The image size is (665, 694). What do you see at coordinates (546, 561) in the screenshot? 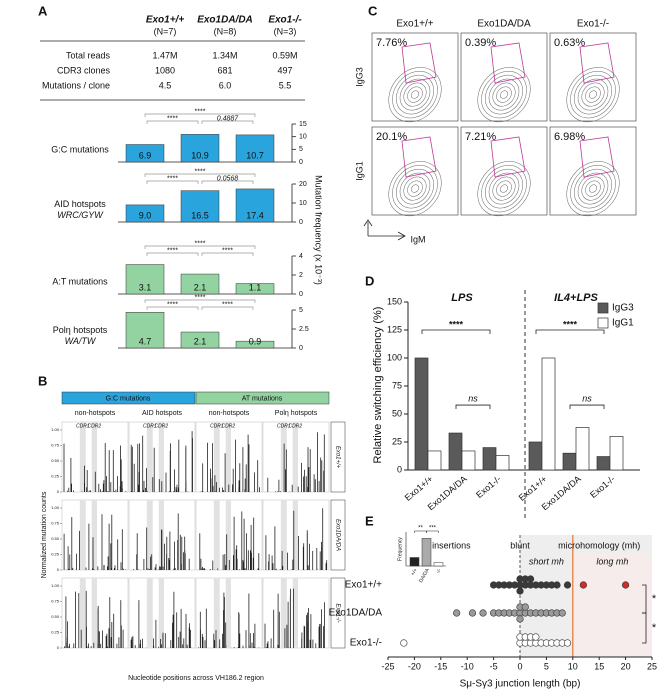
I see `region-label: short mh` at bounding box center [546, 561].